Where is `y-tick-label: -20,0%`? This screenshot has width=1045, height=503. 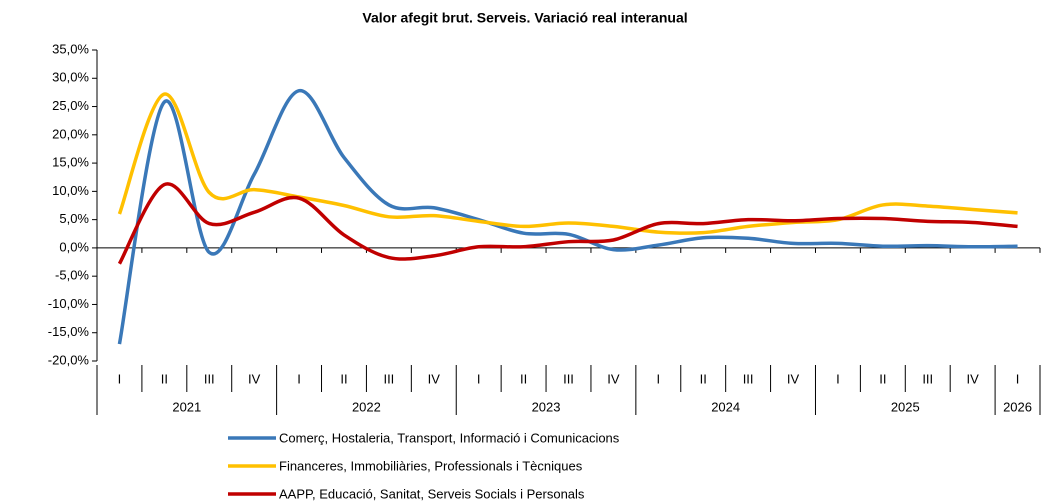
y-tick-label: -20,0% is located at coordinates (69, 359).